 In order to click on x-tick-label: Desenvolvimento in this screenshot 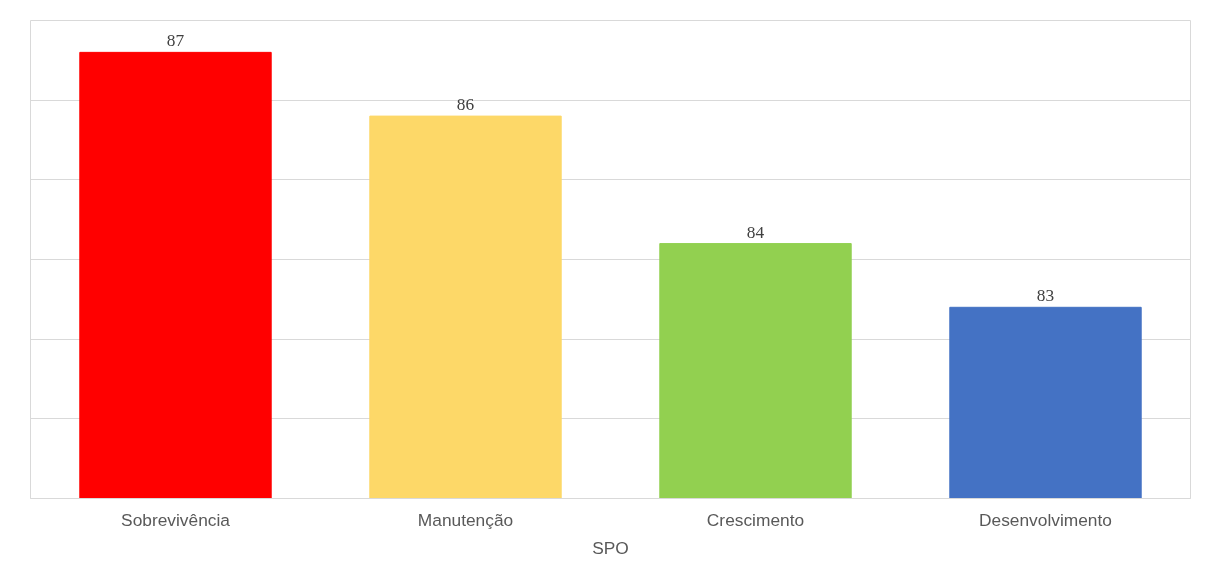, I will do `click(1045, 519)`.